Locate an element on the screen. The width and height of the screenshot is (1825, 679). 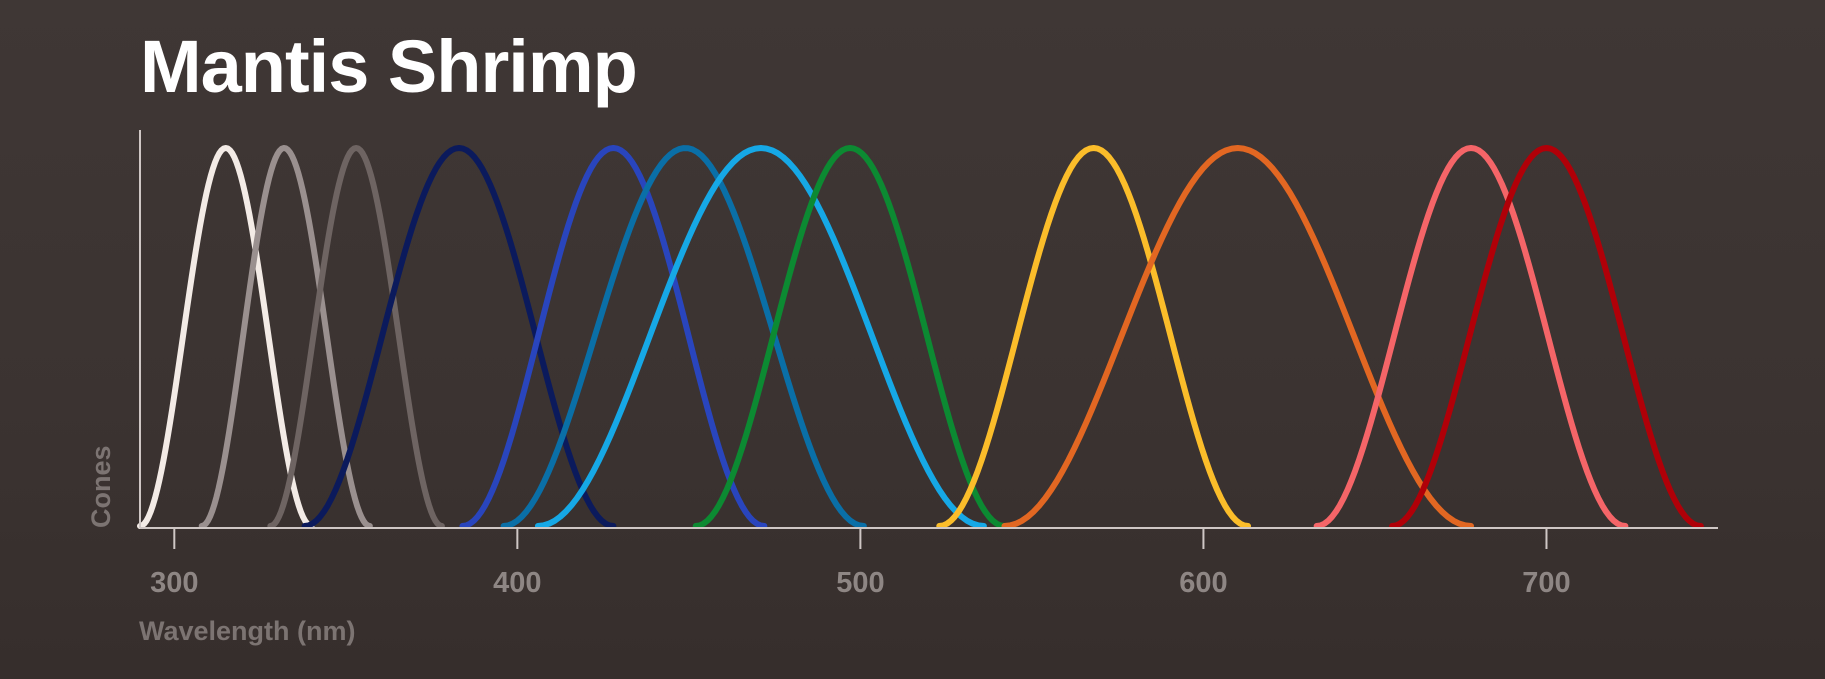
chart-title: Mantis Shrimp is located at coordinates (389, 66).